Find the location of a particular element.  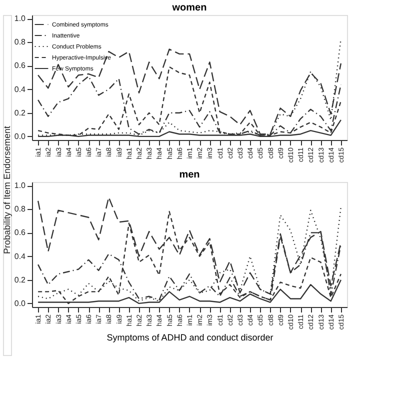

chart-title: women is located at coordinates (189, 8).